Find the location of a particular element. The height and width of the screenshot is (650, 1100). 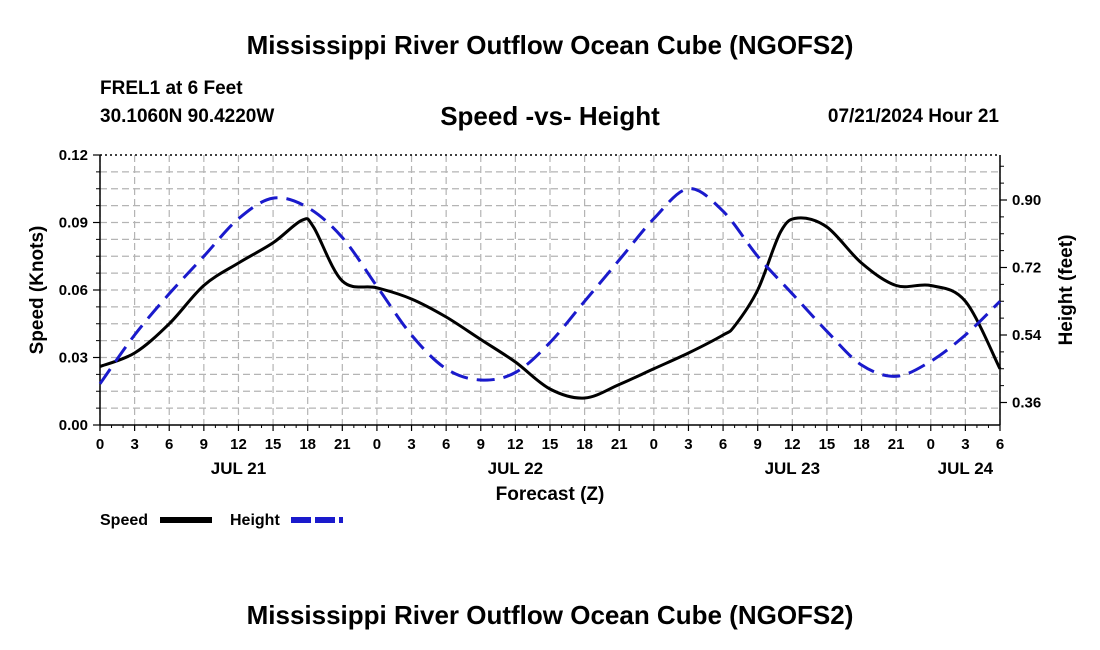

forecast-datetime: 07/21/2024 Hour 21 is located at coordinates (913, 116).